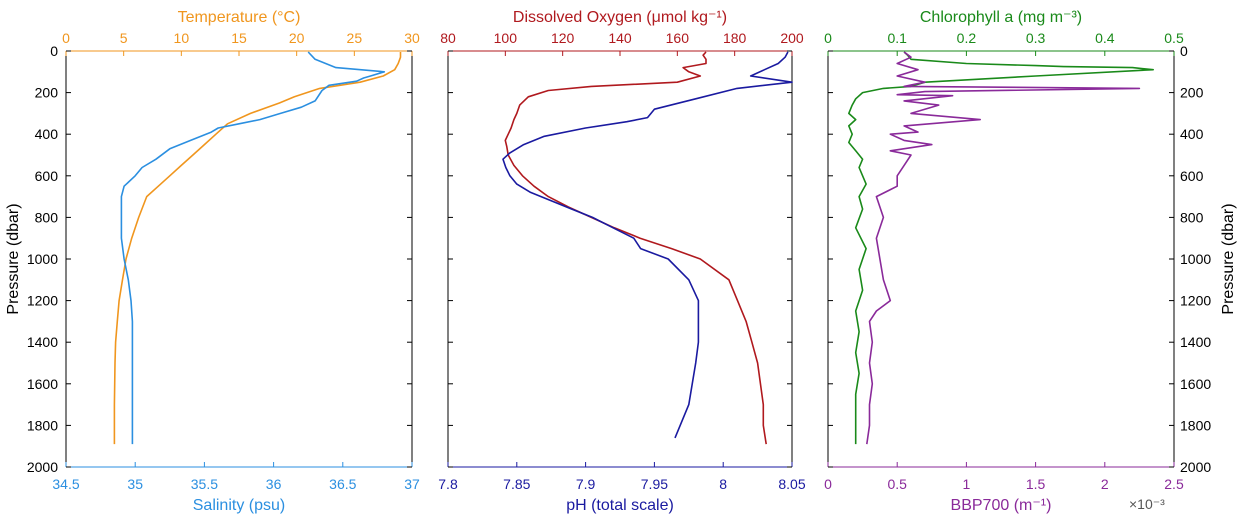 The height and width of the screenshot is (519, 1247). I want to click on bottom-tick-label: 7.9, so click(586, 484).